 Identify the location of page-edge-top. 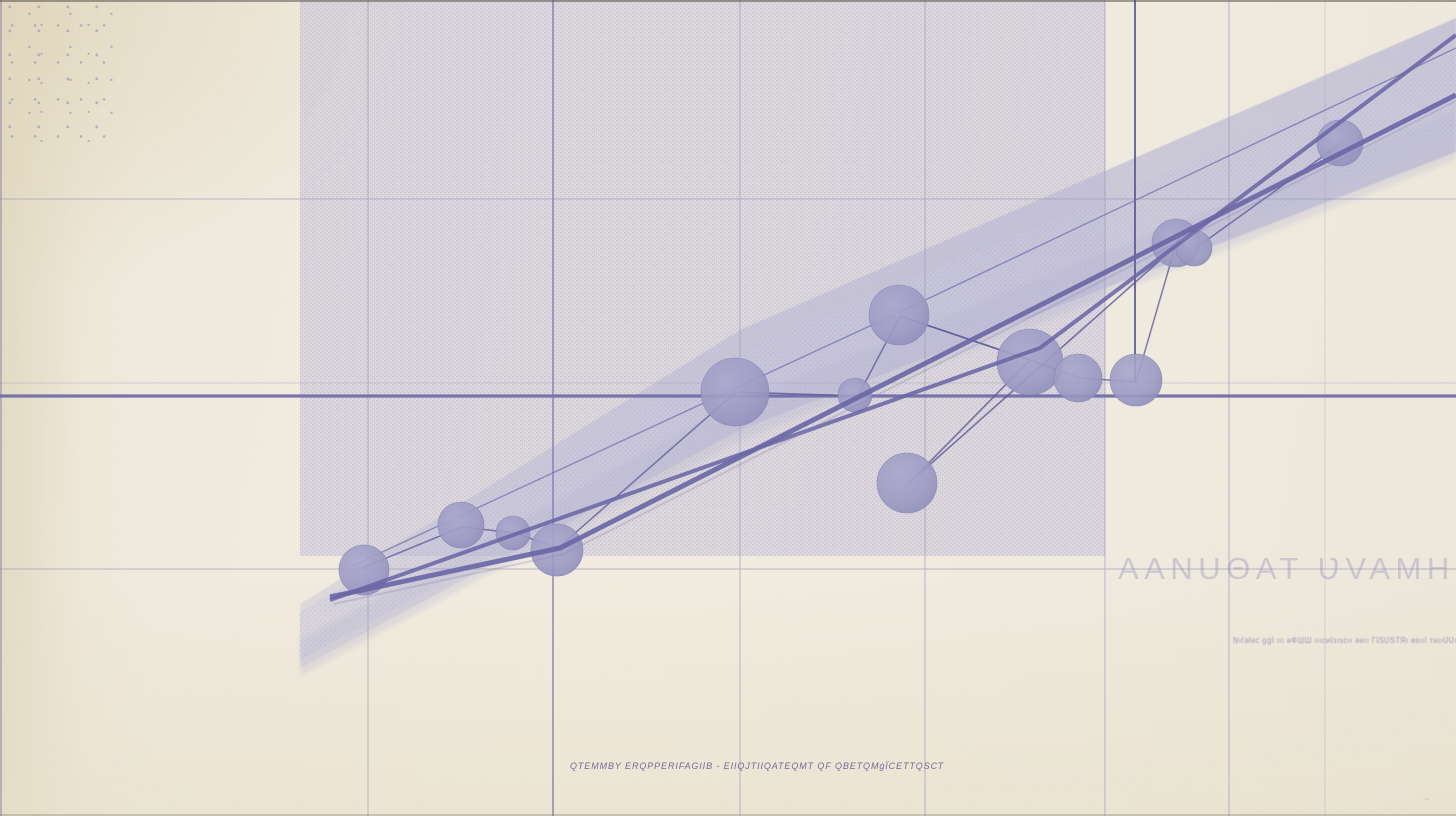
(728, 1).